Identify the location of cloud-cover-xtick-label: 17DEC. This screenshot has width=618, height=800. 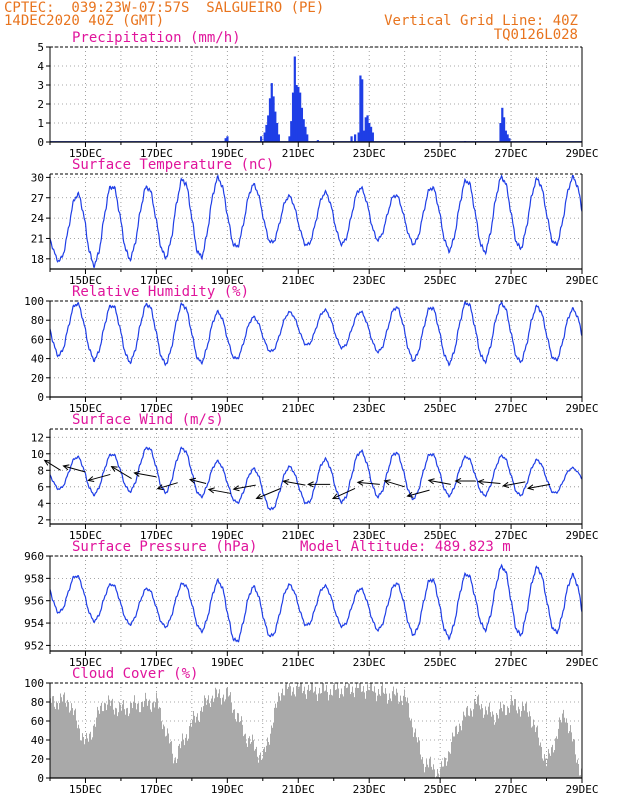
(156, 789).